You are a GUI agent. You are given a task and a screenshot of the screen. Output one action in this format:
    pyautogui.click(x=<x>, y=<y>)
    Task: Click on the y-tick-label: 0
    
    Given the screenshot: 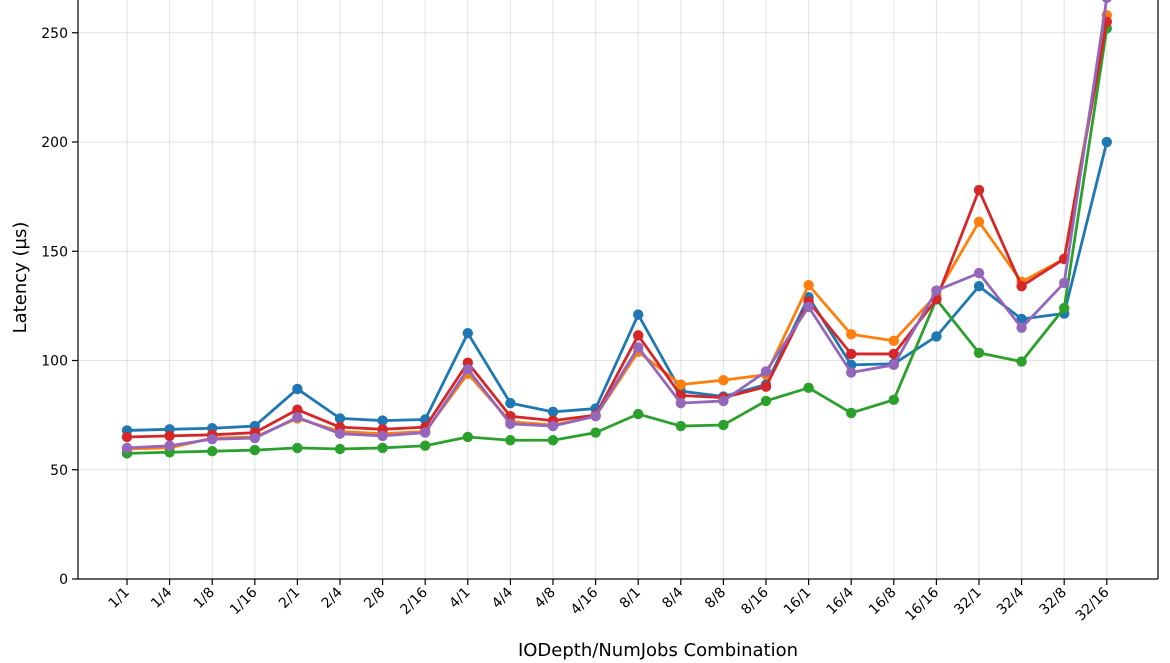 What is the action you would take?
    pyautogui.click(x=63, y=580)
    